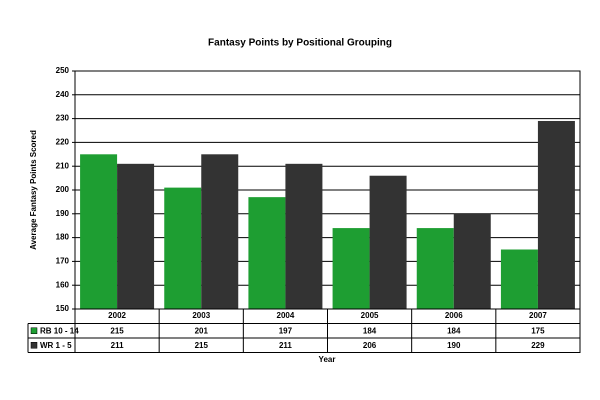 The height and width of the screenshot is (400, 600). I want to click on y-tick-label: 160, so click(63, 284).